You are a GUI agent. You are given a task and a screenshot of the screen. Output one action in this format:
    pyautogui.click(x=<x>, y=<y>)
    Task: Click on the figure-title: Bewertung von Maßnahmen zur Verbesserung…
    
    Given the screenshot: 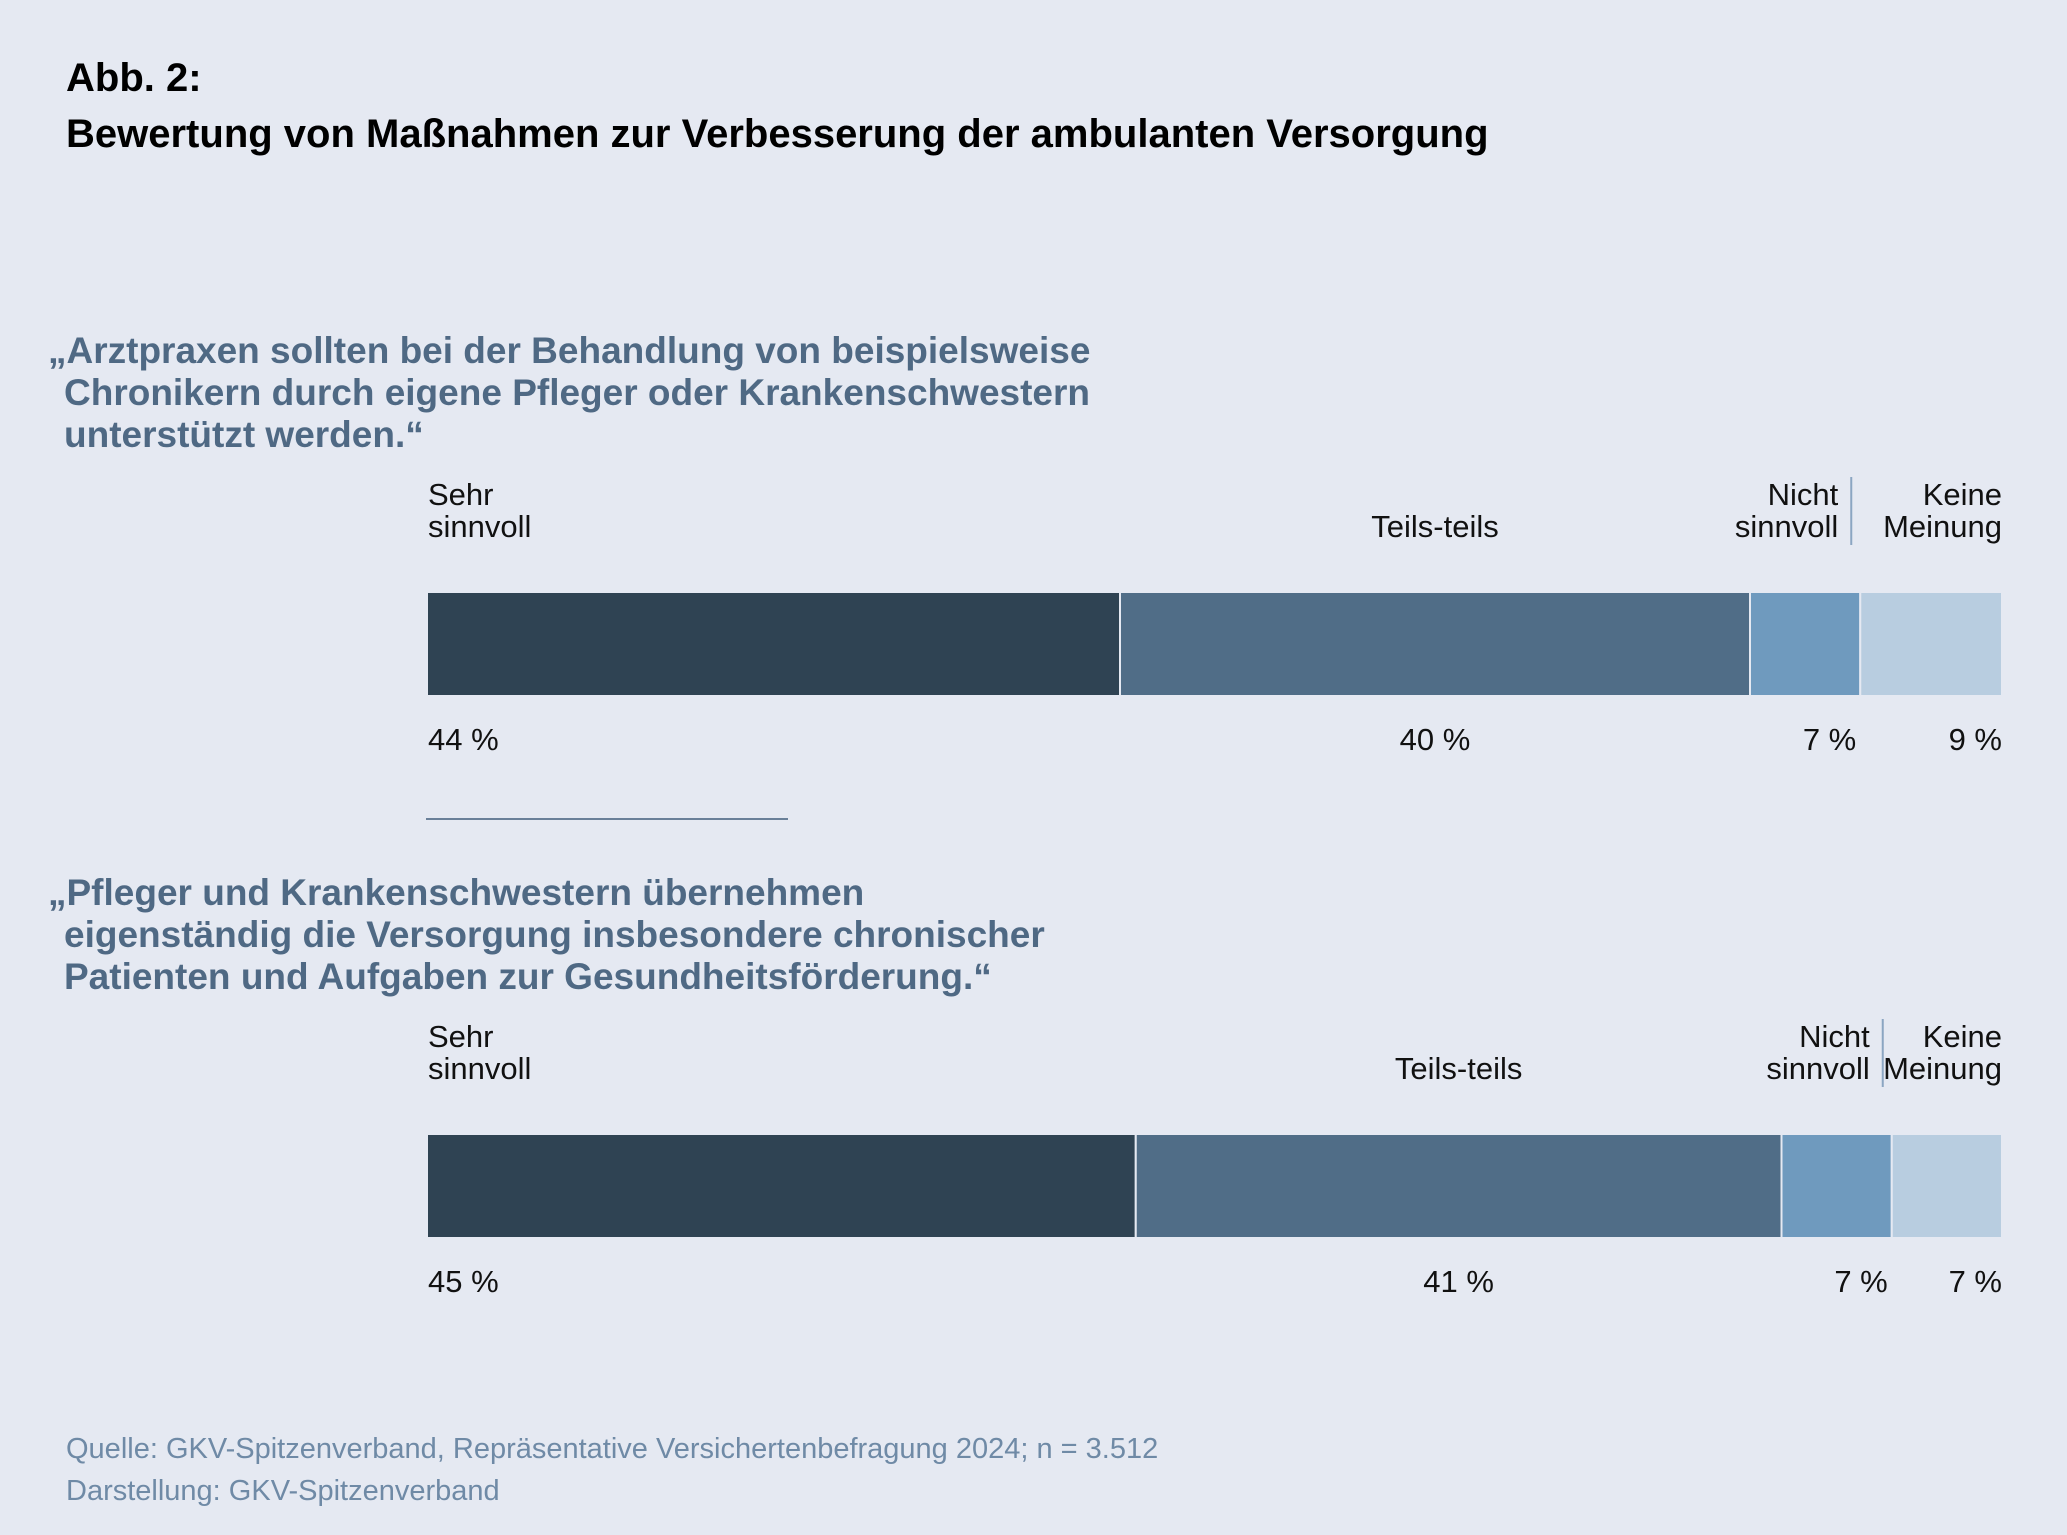 What is the action you would take?
    pyautogui.click(x=777, y=134)
    